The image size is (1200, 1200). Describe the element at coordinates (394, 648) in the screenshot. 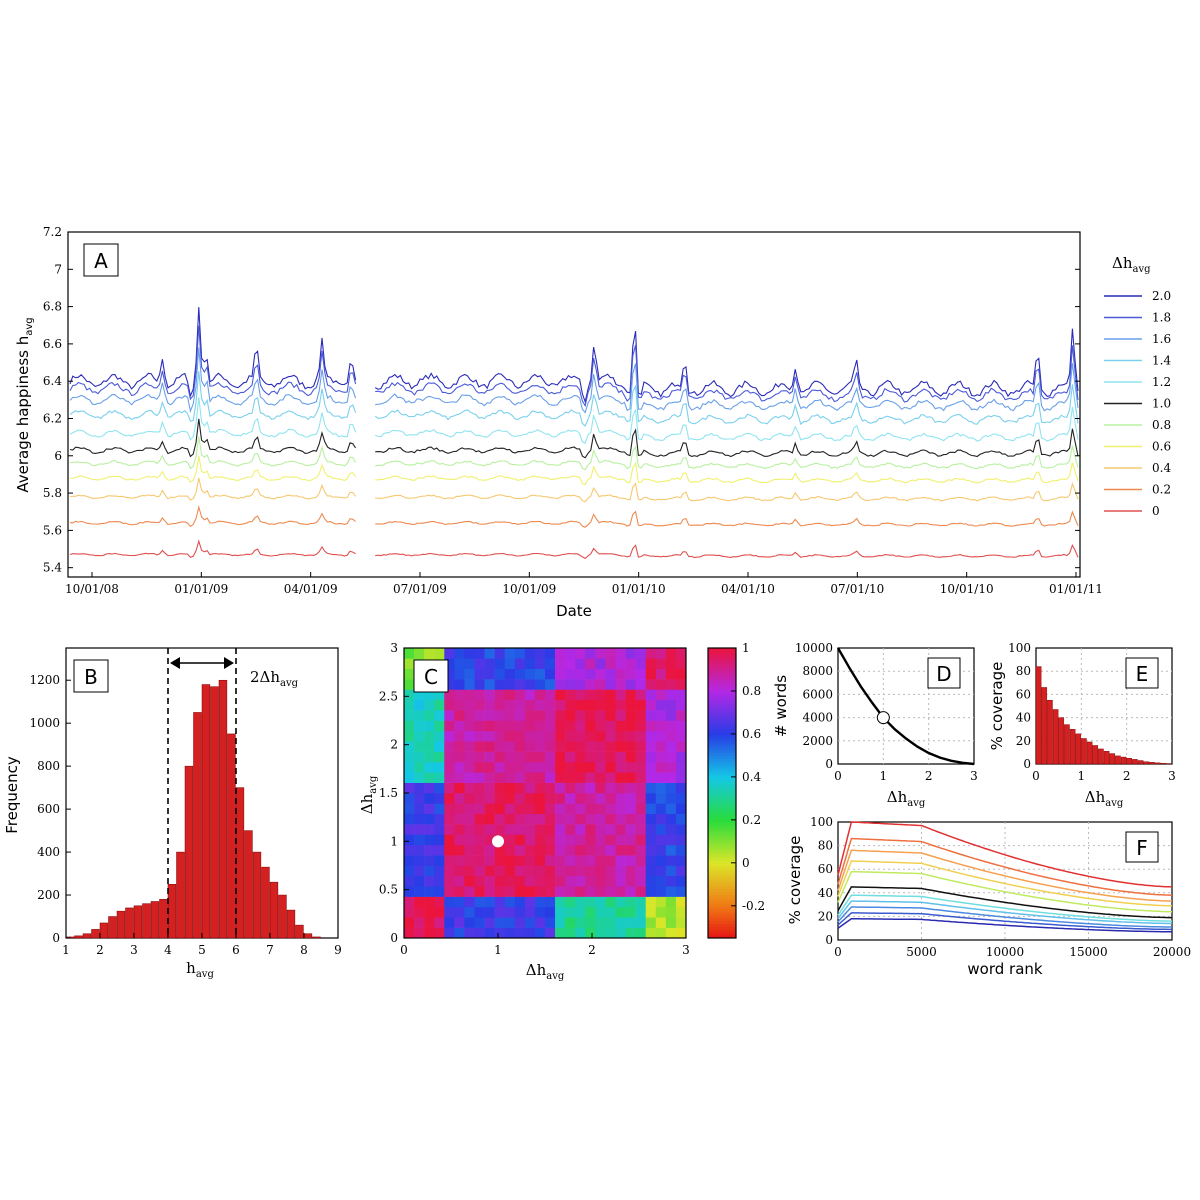

I see `panel-c-ytick: 3` at that location.